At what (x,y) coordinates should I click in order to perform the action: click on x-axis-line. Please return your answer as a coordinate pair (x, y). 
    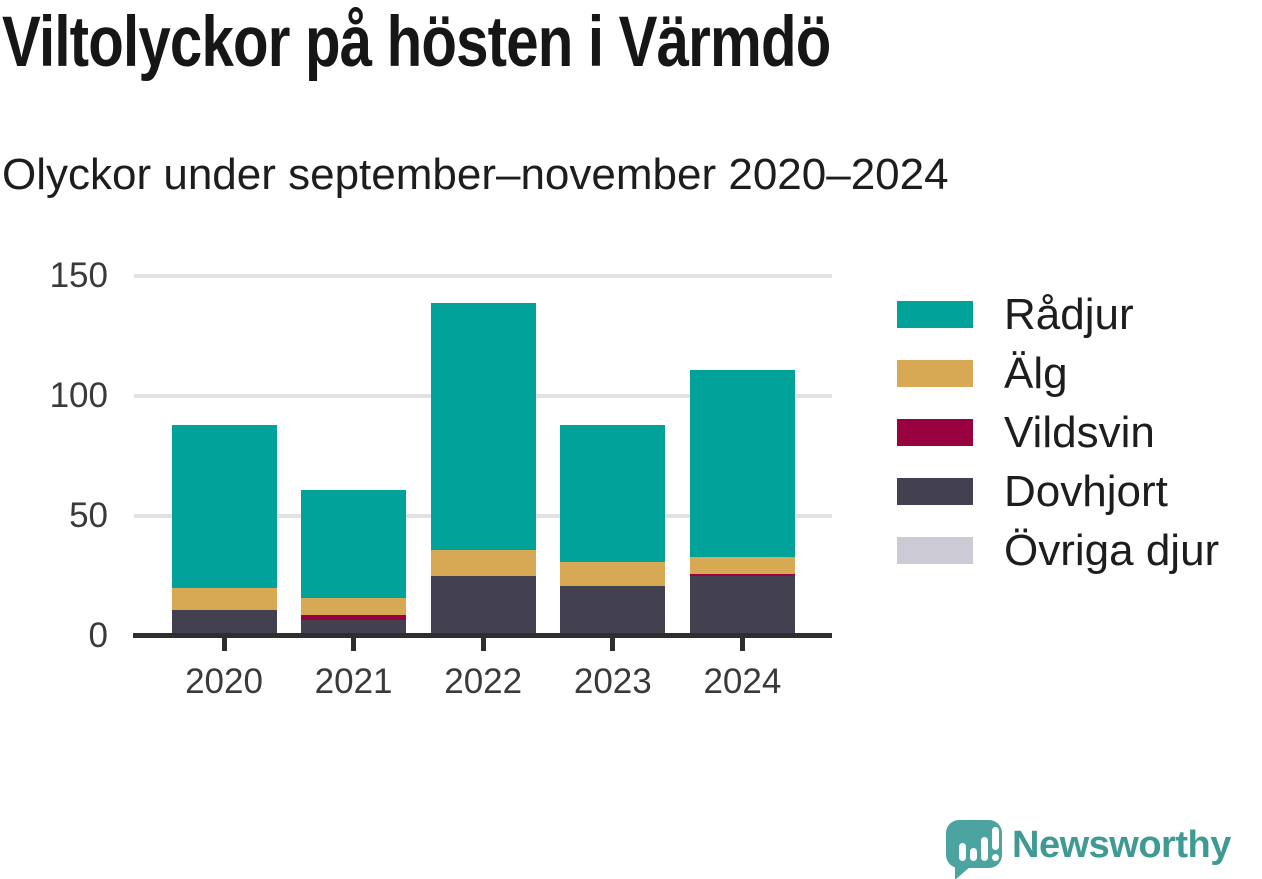
    Looking at the image, I should click on (482, 635).